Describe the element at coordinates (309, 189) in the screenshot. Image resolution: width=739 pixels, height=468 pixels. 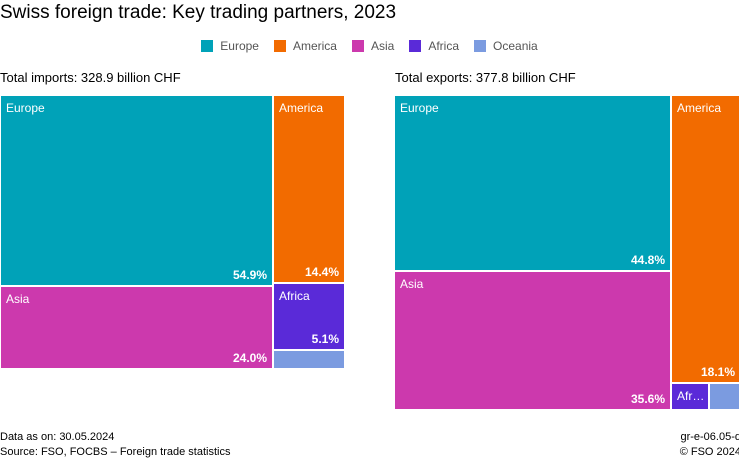
I see `imports-tile-america: America 14.4%` at that location.